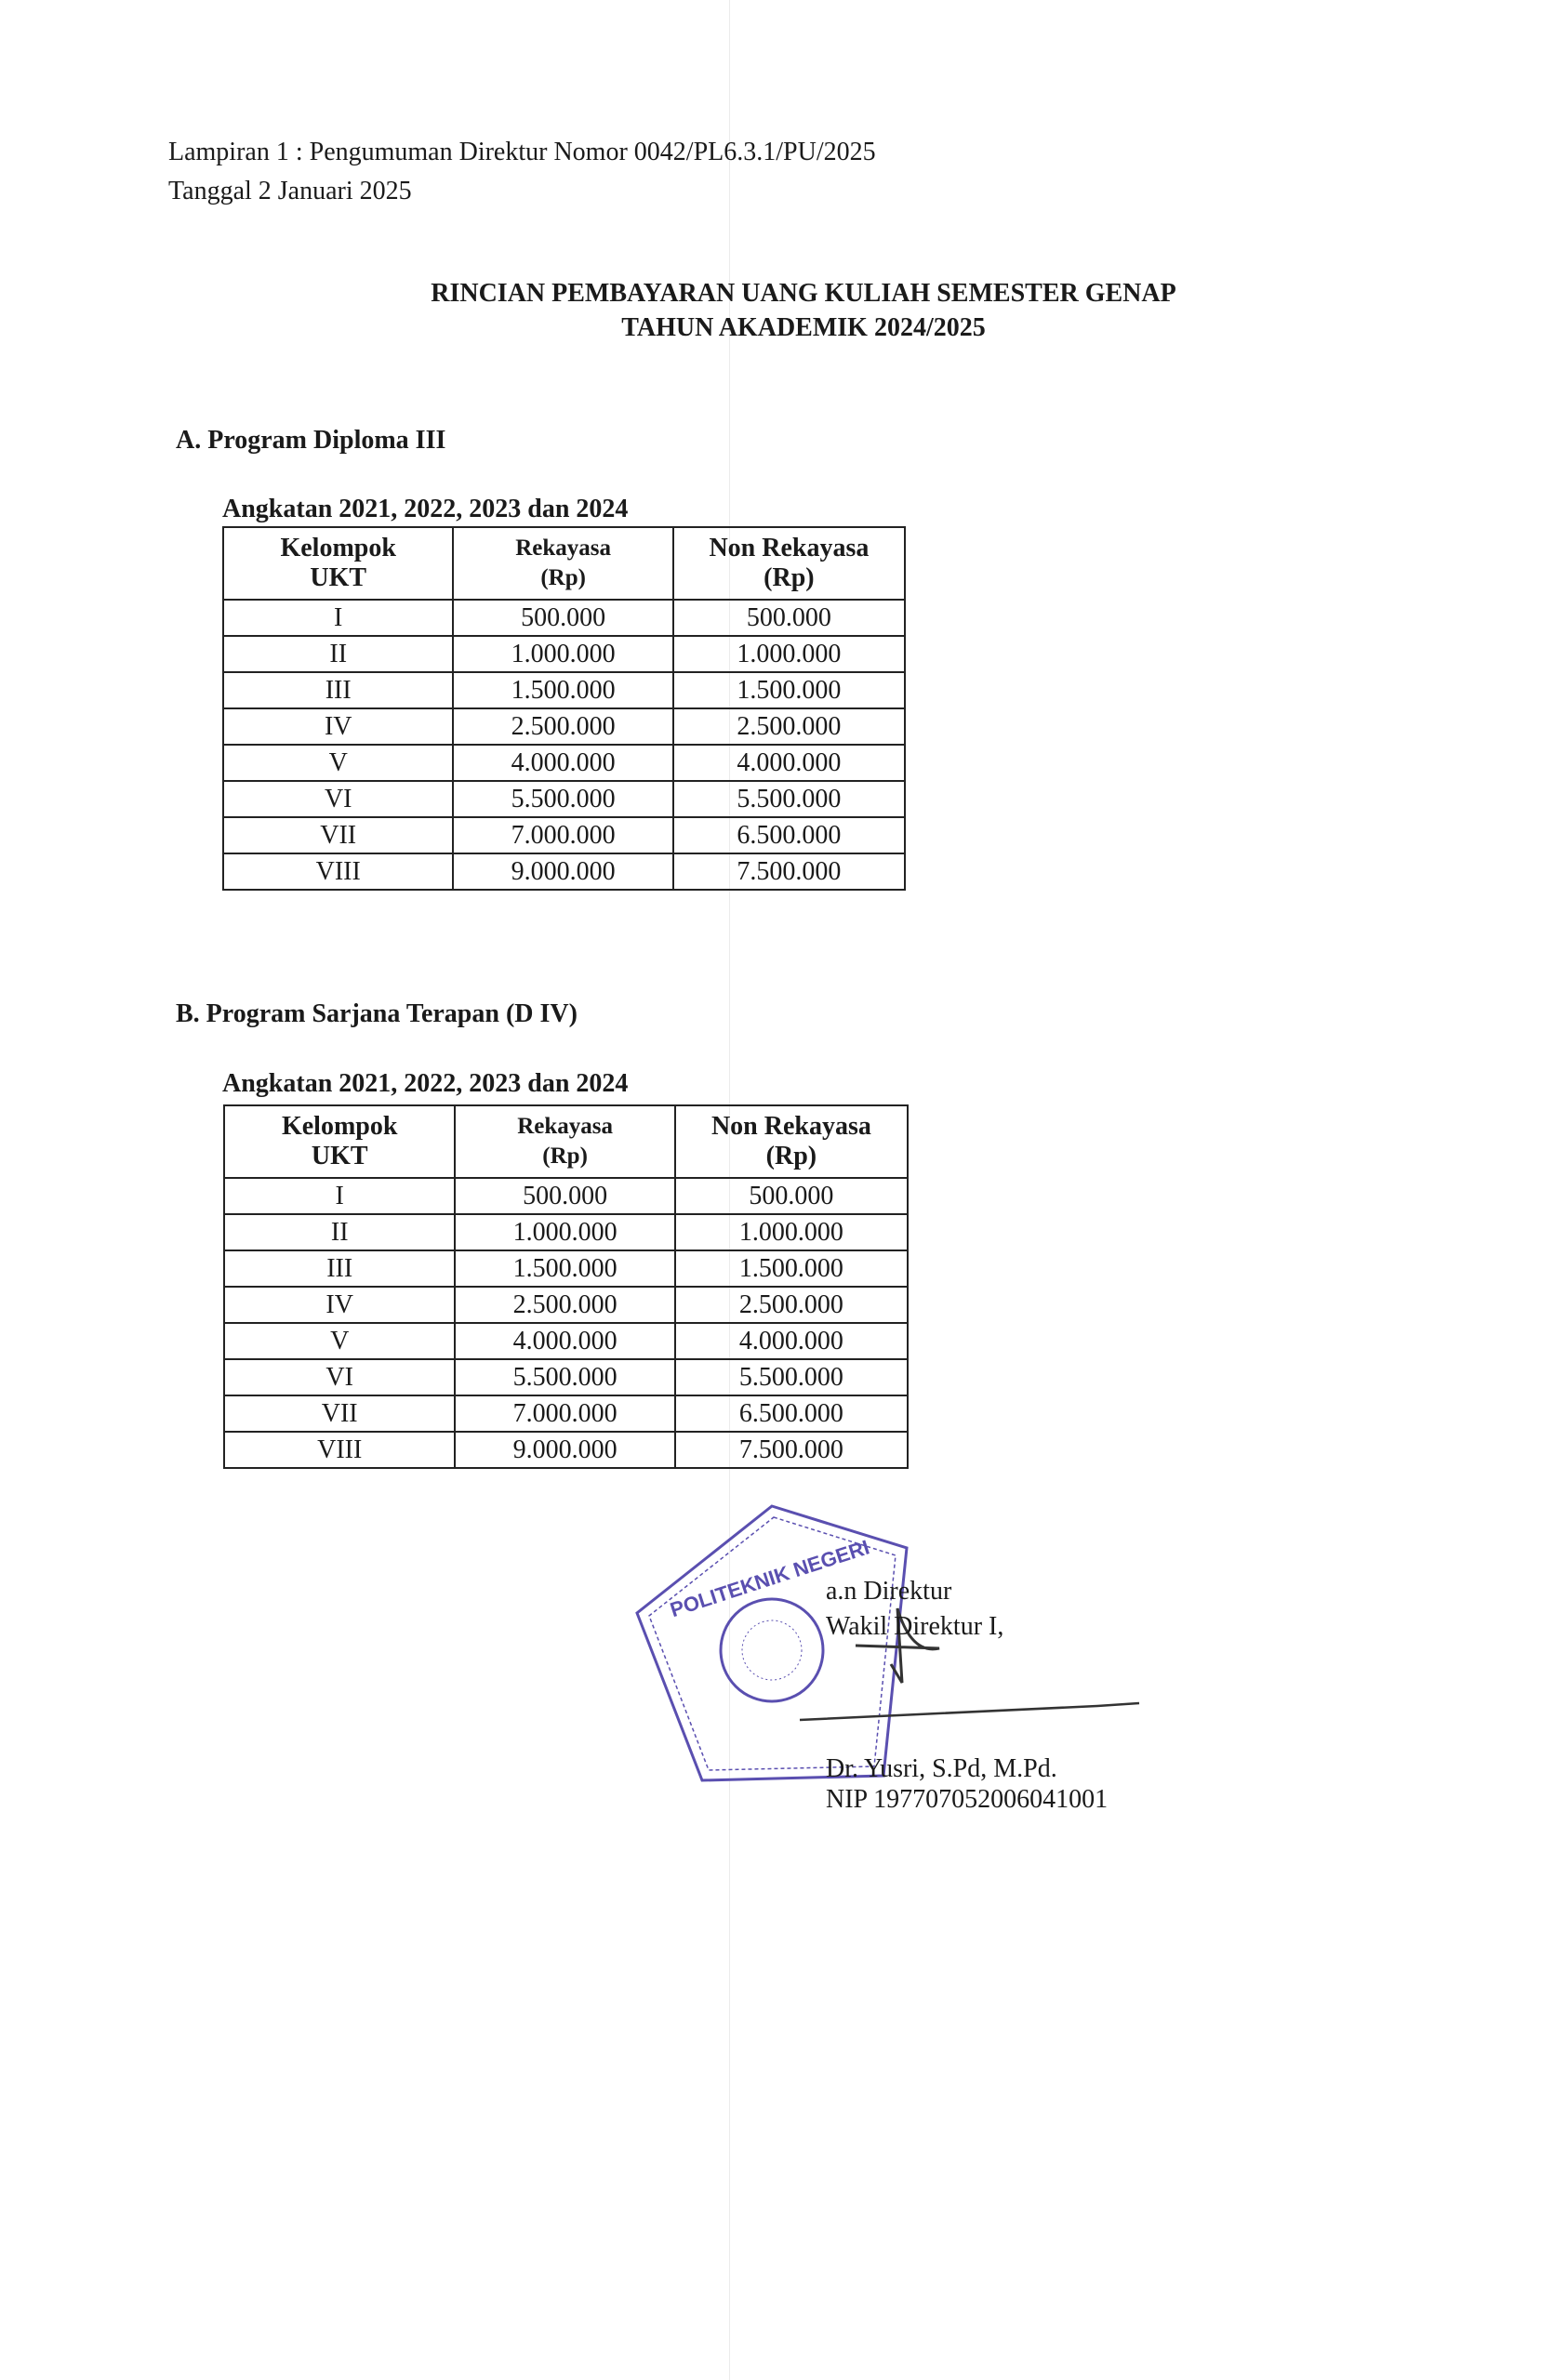  What do you see at coordinates (377, 1013) in the screenshot?
I see `section-b-heading: B. Program Sarjana Terapan (D IV)` at bounding box center [377, 1013].